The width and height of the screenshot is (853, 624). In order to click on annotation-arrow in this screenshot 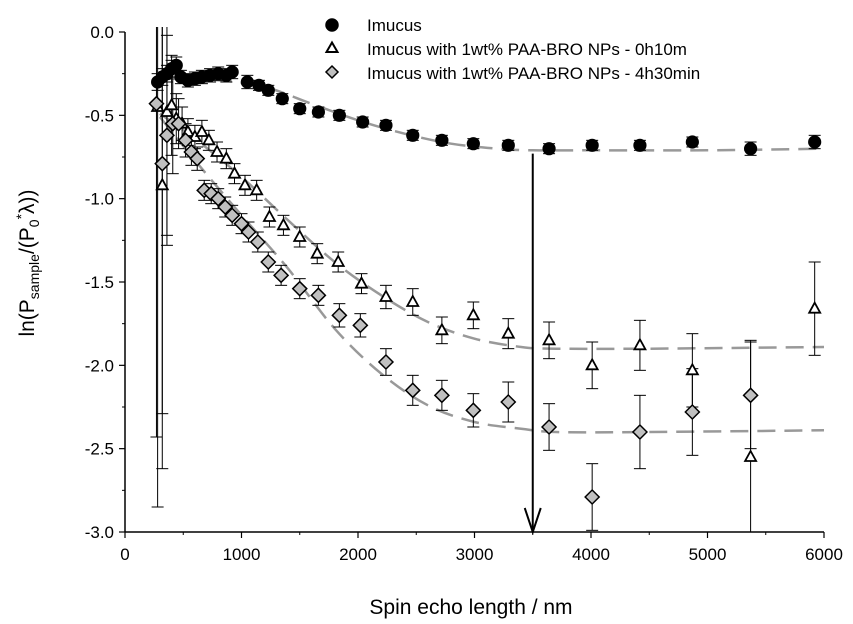, I will do `click(532, 344)`.